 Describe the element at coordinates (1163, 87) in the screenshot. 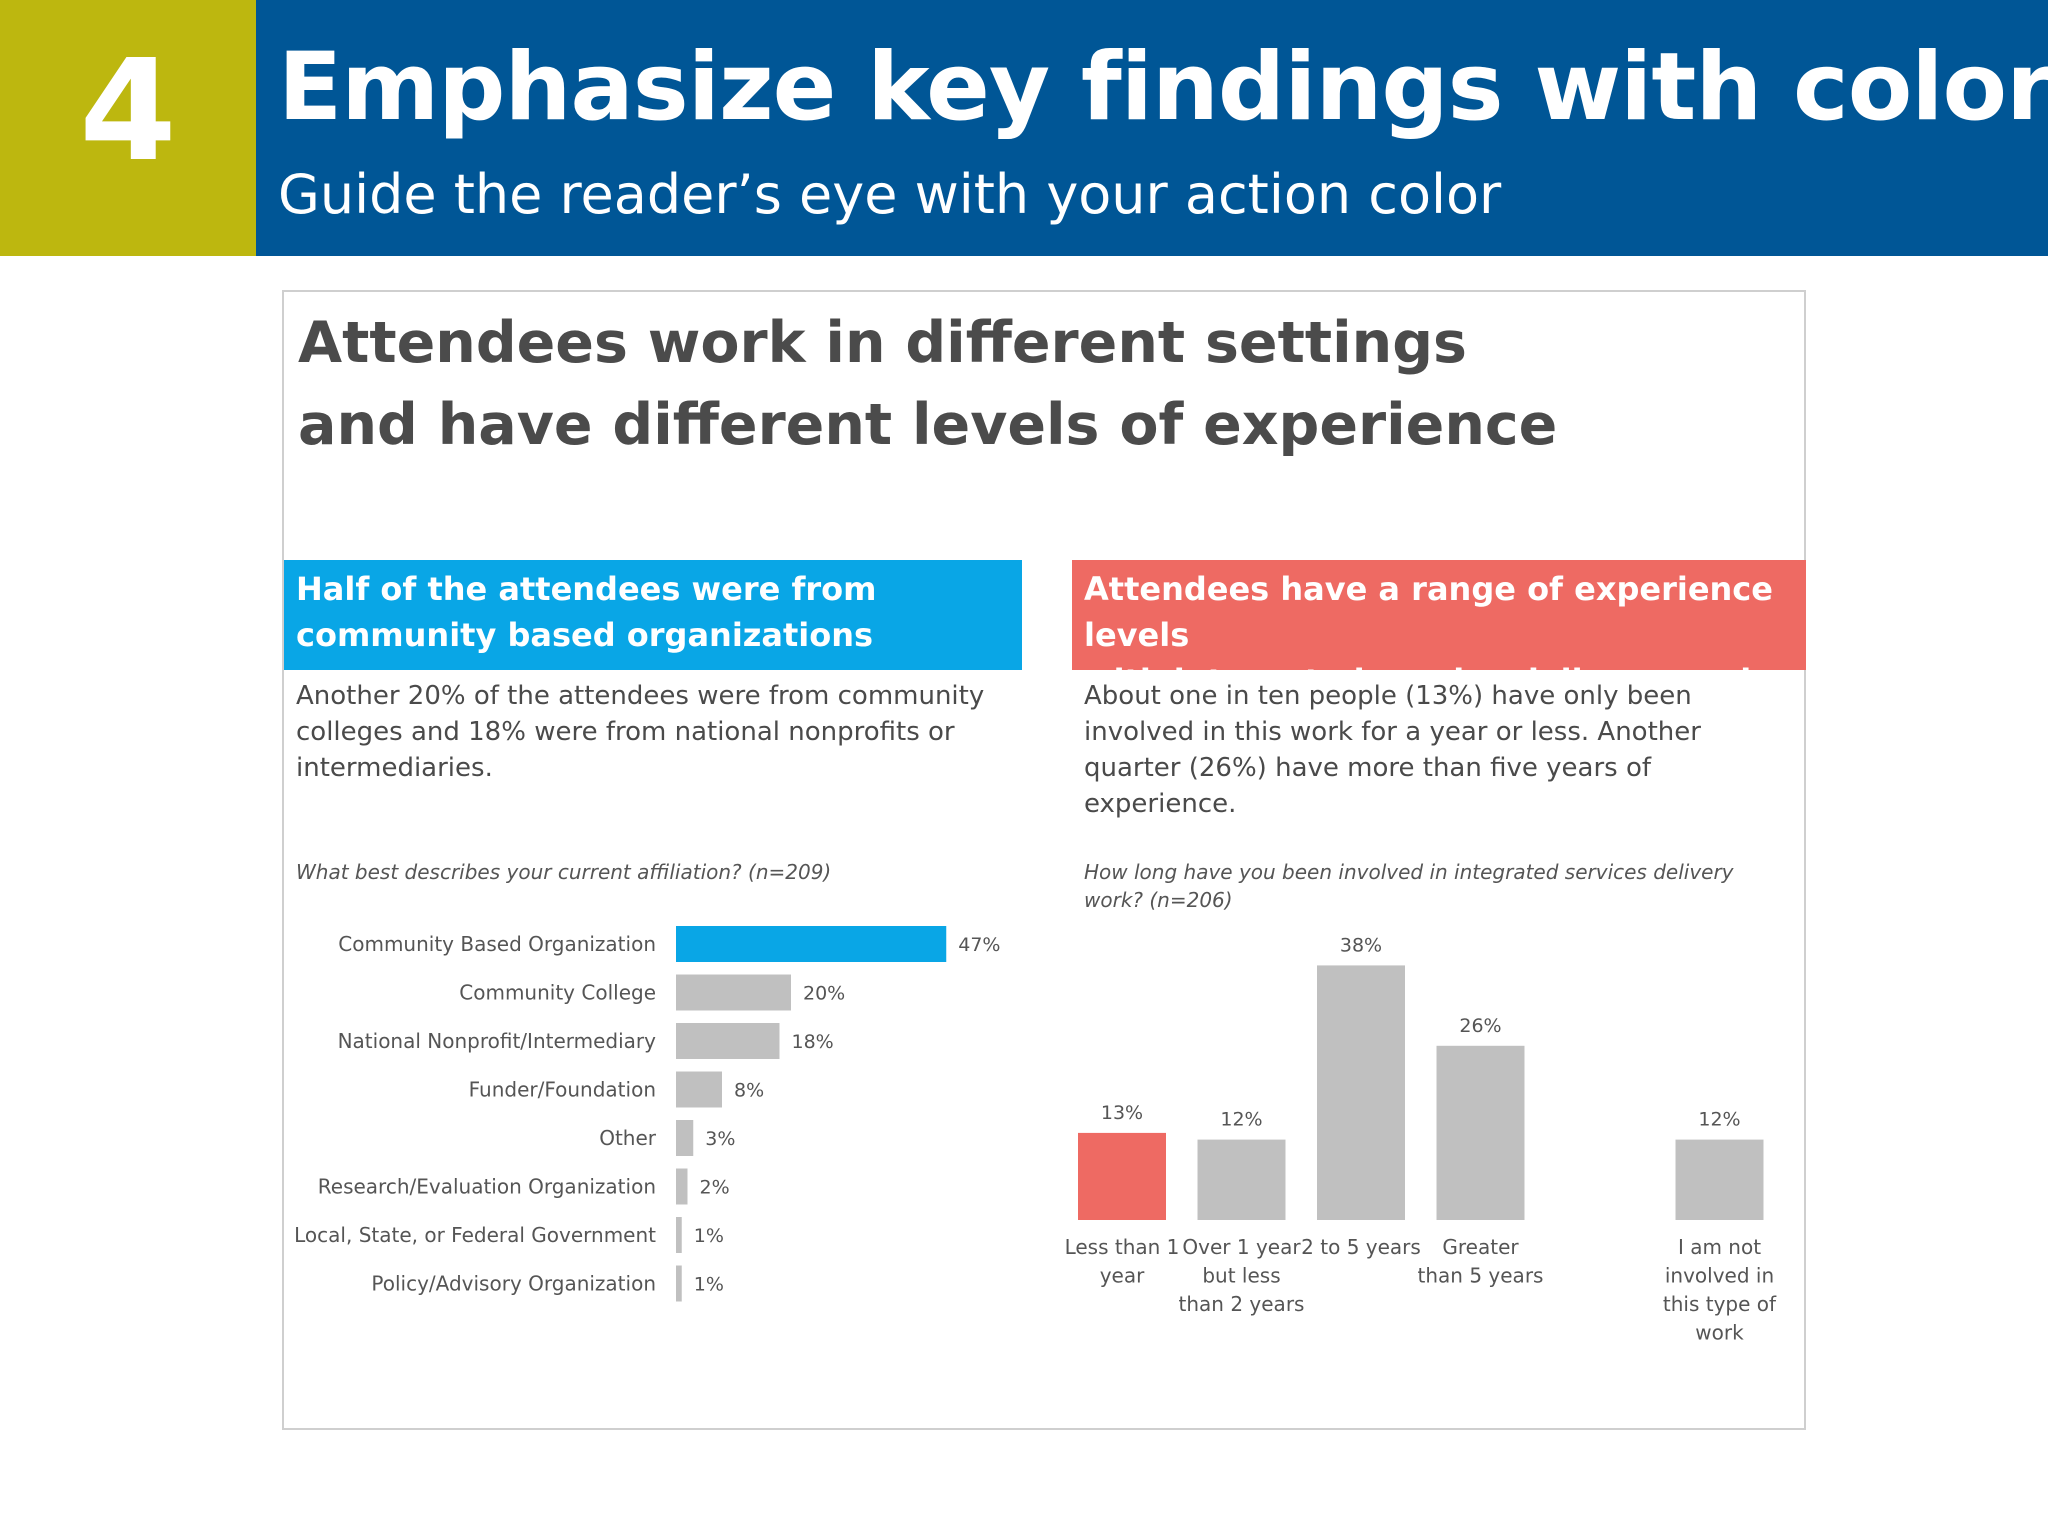

I see `slide-title: Emphasize key findings with color` at that location.